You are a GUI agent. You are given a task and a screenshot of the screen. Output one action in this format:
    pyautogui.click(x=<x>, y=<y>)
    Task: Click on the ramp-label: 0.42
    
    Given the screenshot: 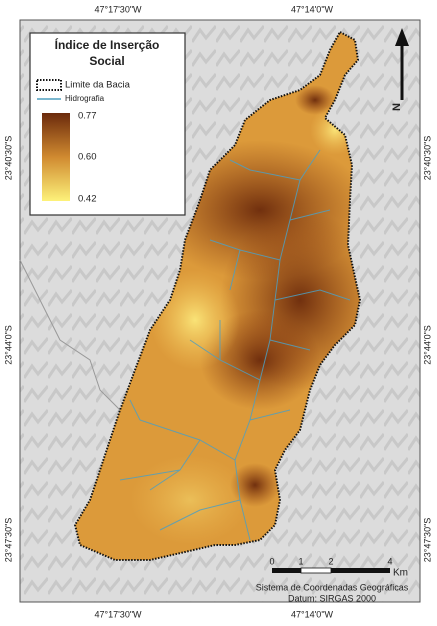 What is the action you would take?
    pyautogui.click(x=87, y=199)
    